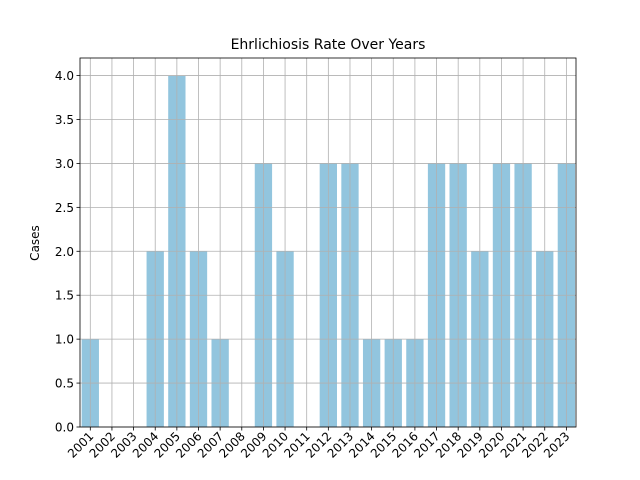 Image resolution: width=640 pixels, height=480 pixels. Describe the element at coordinates (556, 444) in the screenshot. I see `x-tick-label: 2023` at that location.